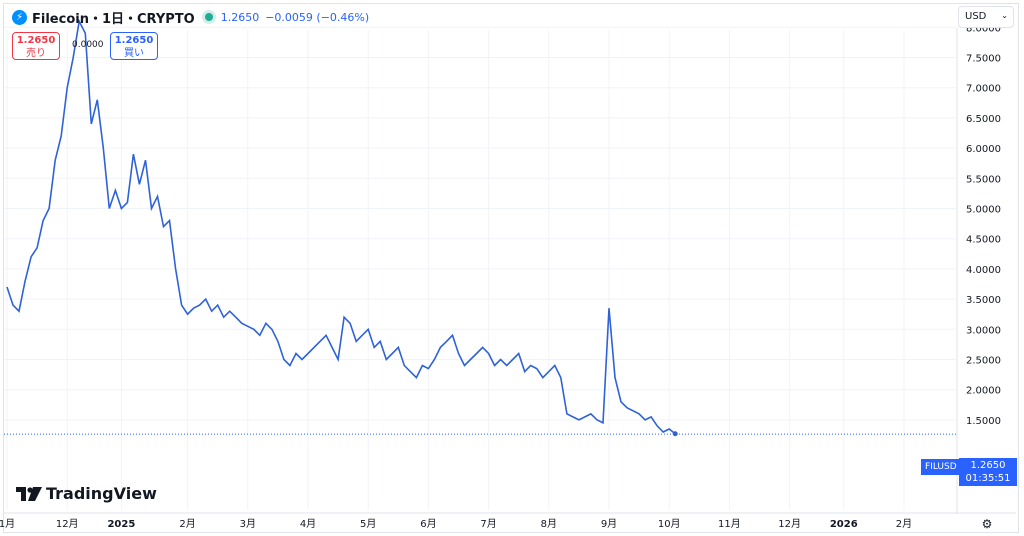 The height and width of the screenshot is (536, 1024). I want to click on x-tick-label: 5月, so click(368, 524).